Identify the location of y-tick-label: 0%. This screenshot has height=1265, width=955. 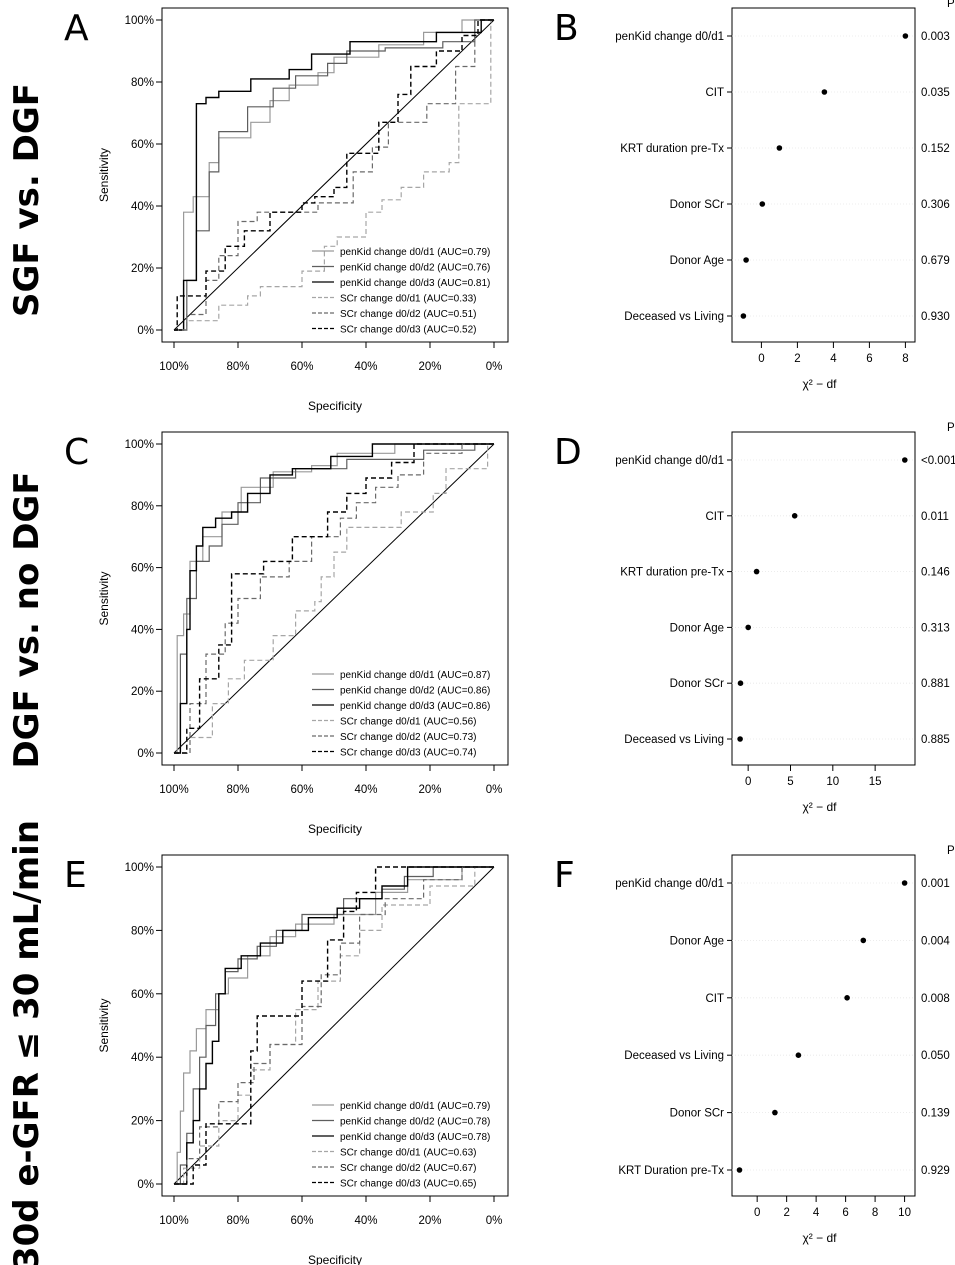
(145, 1185).